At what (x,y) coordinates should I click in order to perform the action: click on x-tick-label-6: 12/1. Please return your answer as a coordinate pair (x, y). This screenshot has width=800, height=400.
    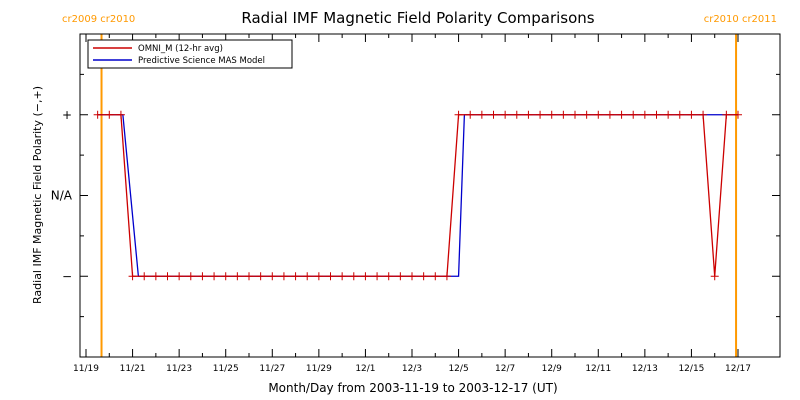
    Looking at the image, I should click on (365, 369).